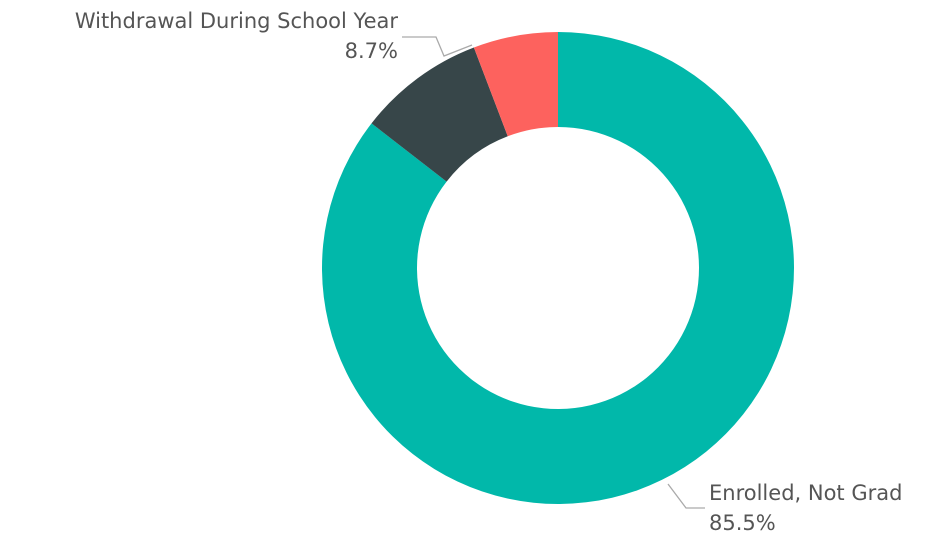  Describe the element at coordinates (805, 493) in the screenshot. I see `data-label-enrolled-category: Enrolled, Not Grad` at that location.